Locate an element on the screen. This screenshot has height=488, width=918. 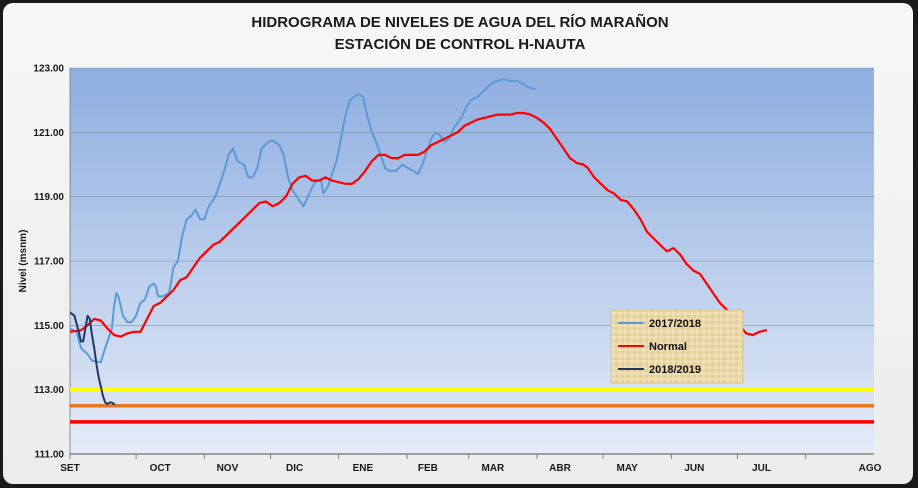
legend-label-normal: Normal is located at coordinates (668, 347).